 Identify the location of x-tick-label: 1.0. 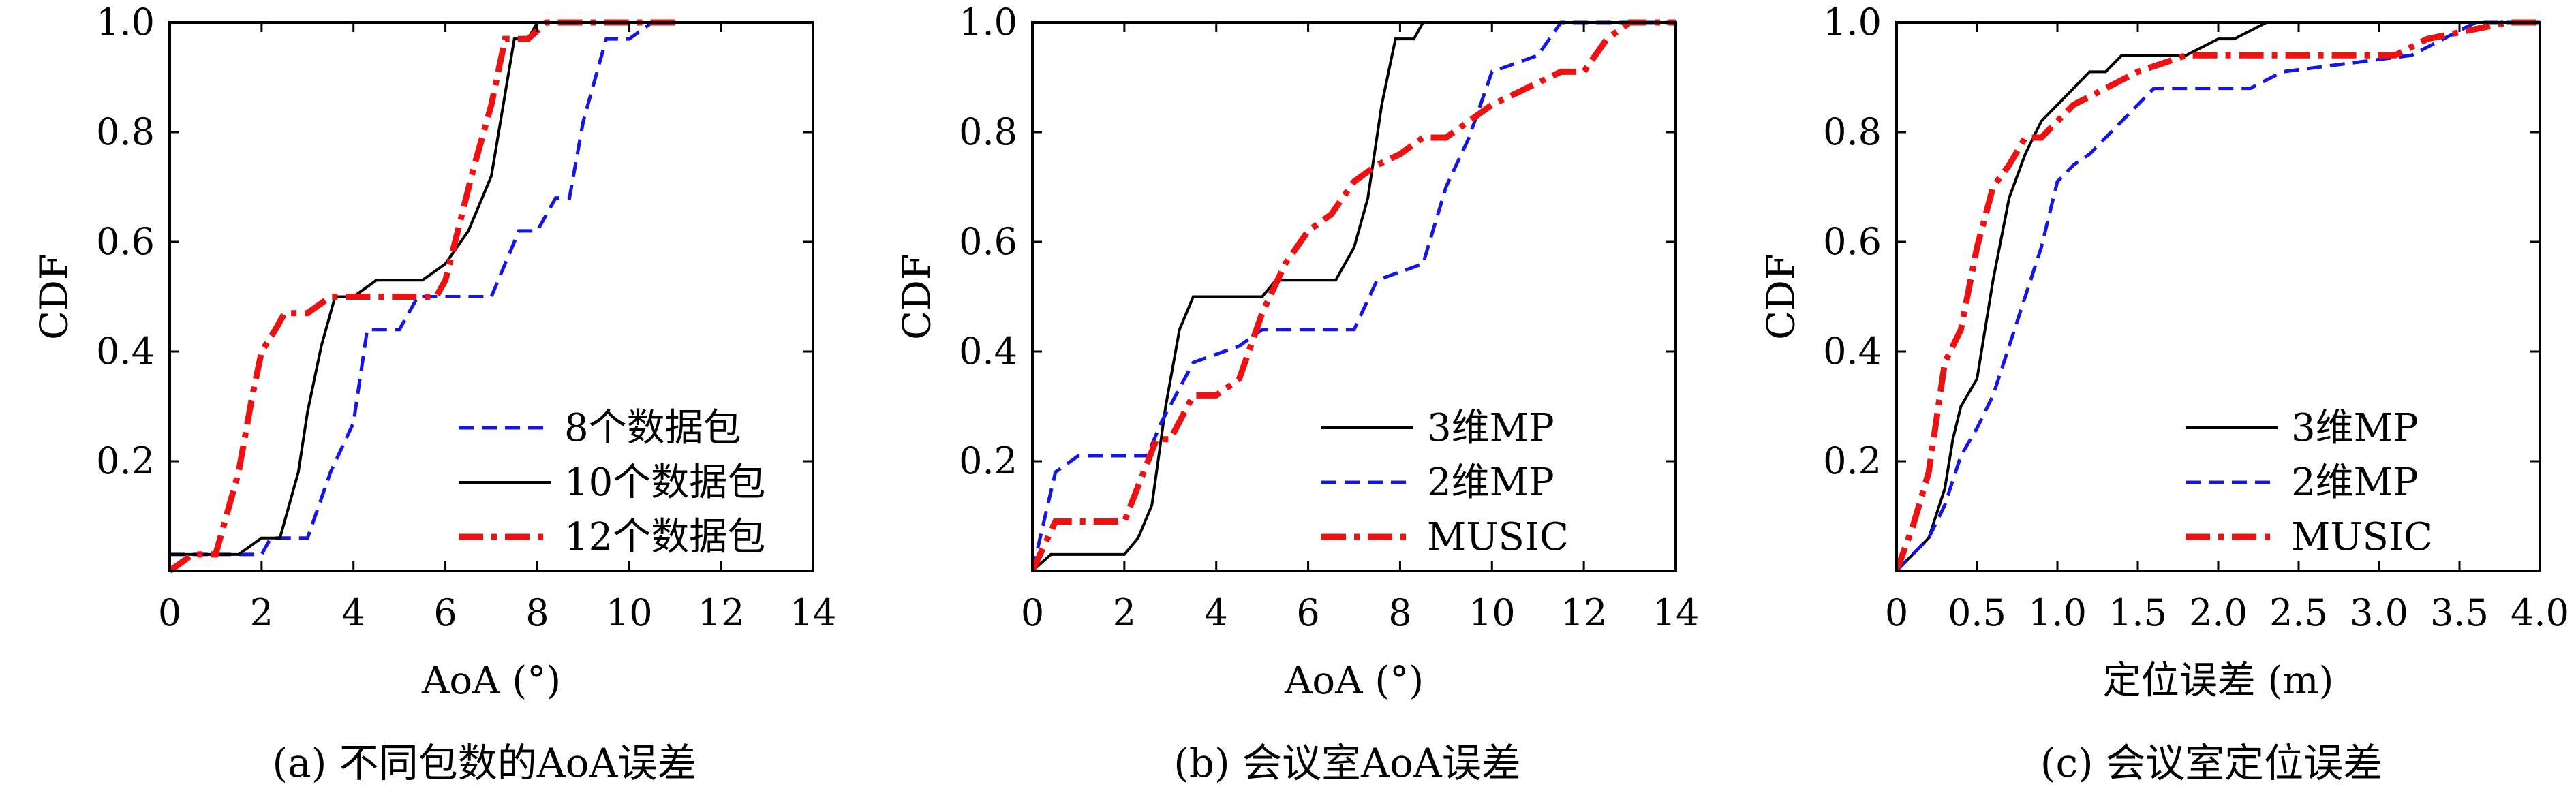
(2057, 612).